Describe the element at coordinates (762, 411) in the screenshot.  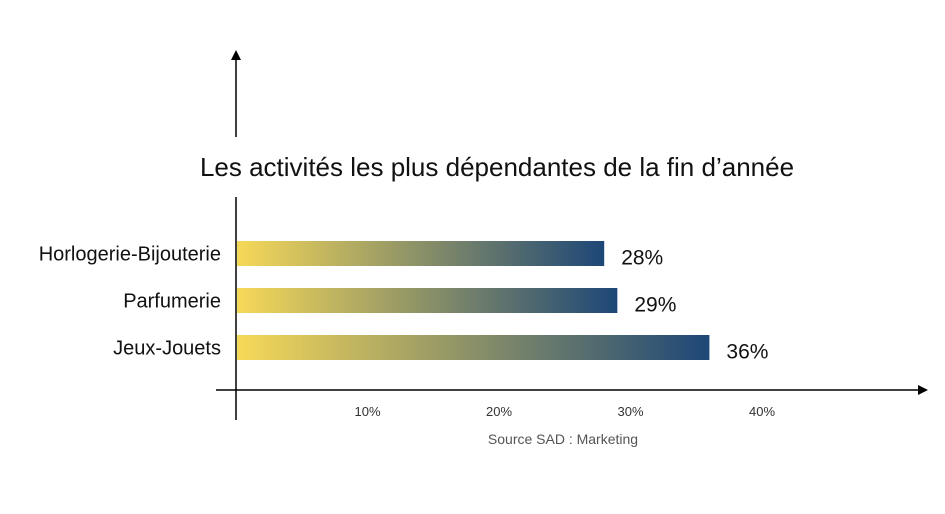
I see `x-tick-label-3: 40%` at that location.